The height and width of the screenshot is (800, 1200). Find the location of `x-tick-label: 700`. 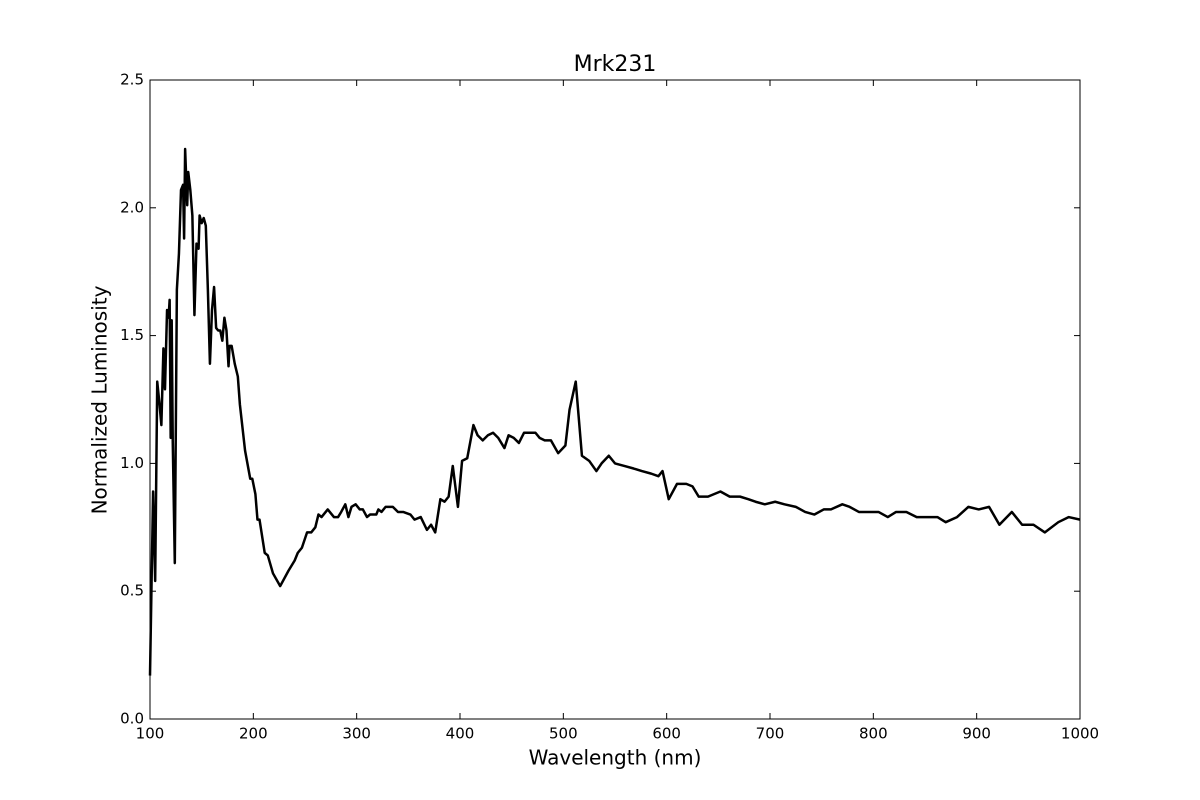

x-tick-label: 700 is located at coordinates (770, 734).